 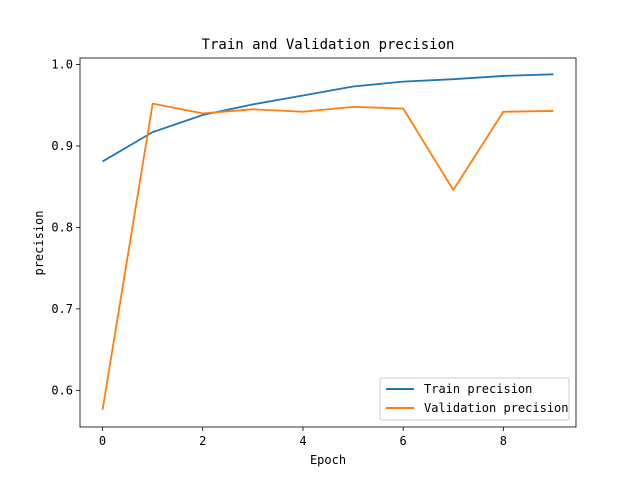 I want to click on y-axis-title: precision, so click(x=39, y=242).